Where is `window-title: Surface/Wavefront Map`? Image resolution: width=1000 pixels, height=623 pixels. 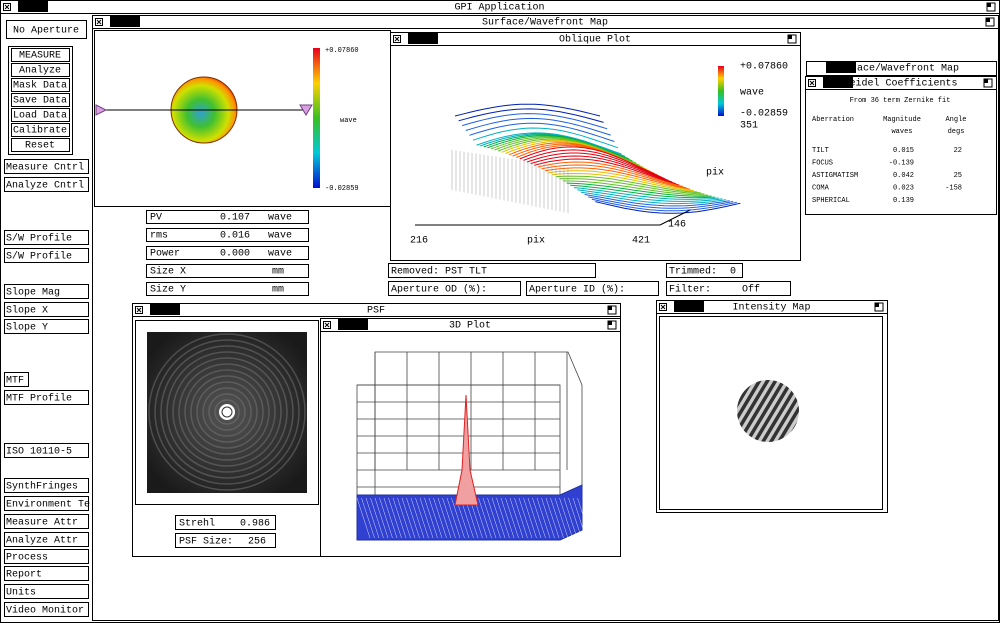 window-title: Surface/Wavefront Map is located at coordinates (545, 23).